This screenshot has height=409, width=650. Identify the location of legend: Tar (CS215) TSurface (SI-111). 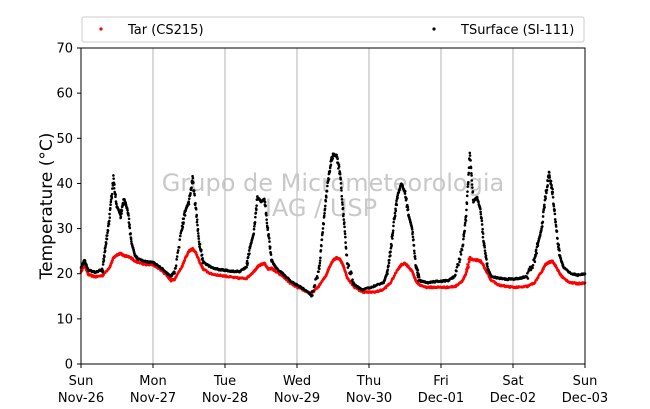
(333, 29).